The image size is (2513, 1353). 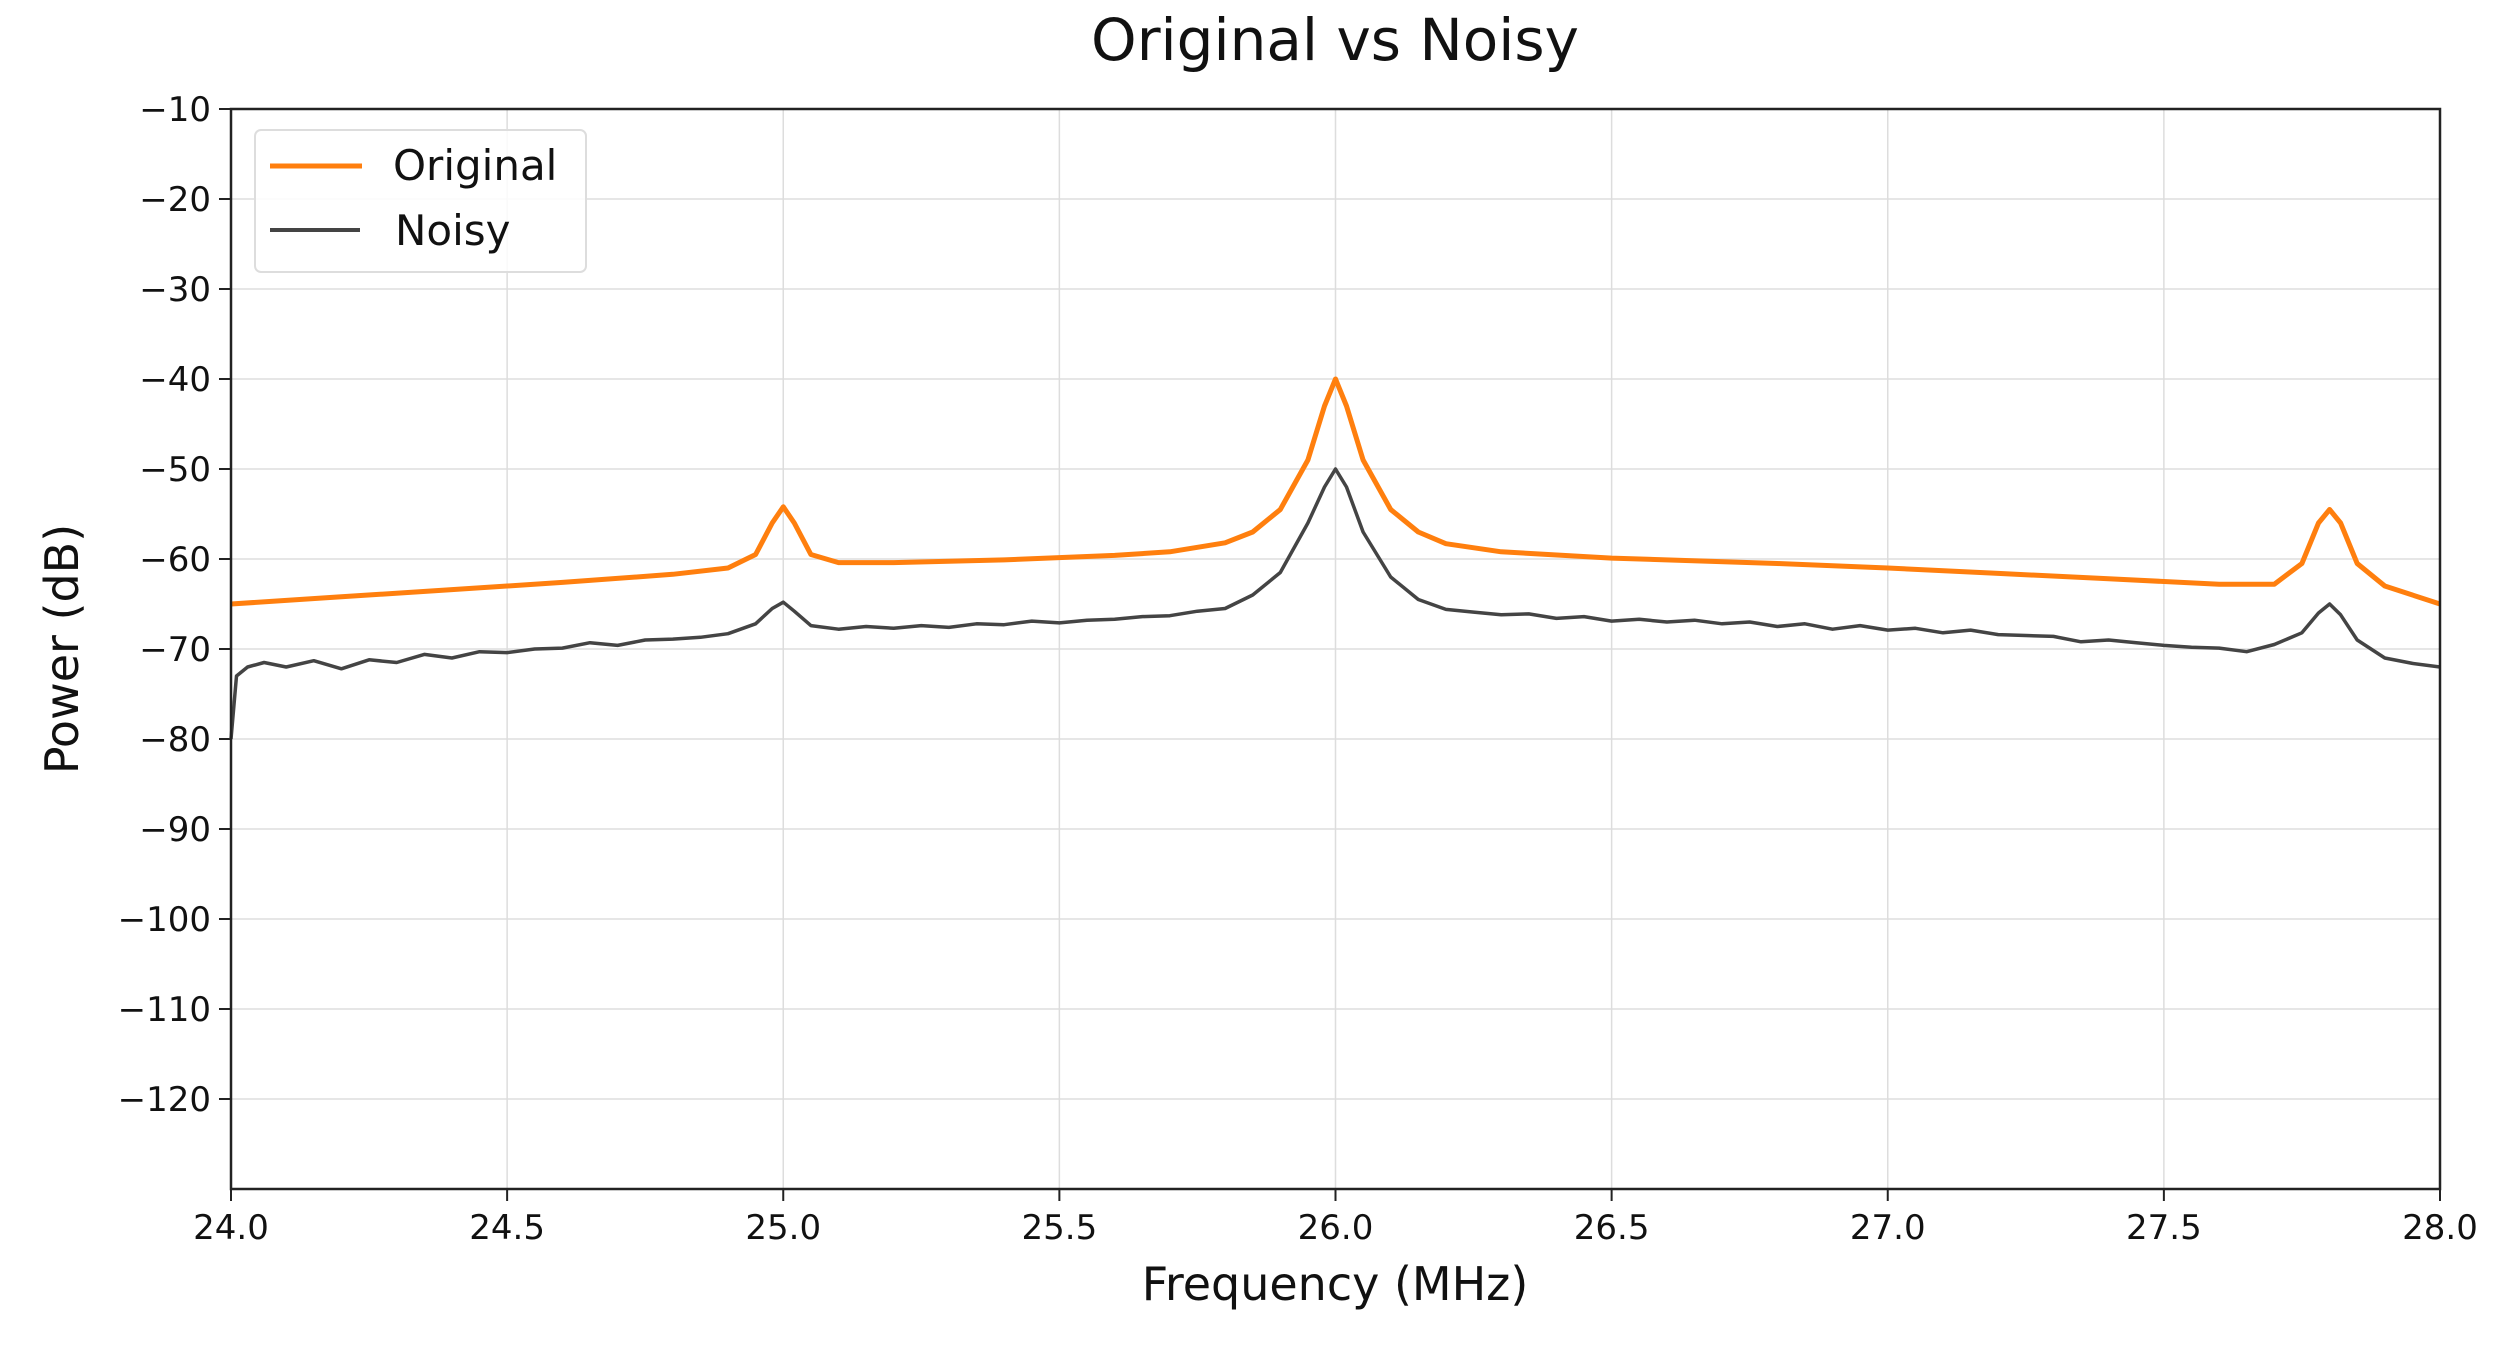 I want to click on y-tick-label: −30, so click(x=175, y=290).